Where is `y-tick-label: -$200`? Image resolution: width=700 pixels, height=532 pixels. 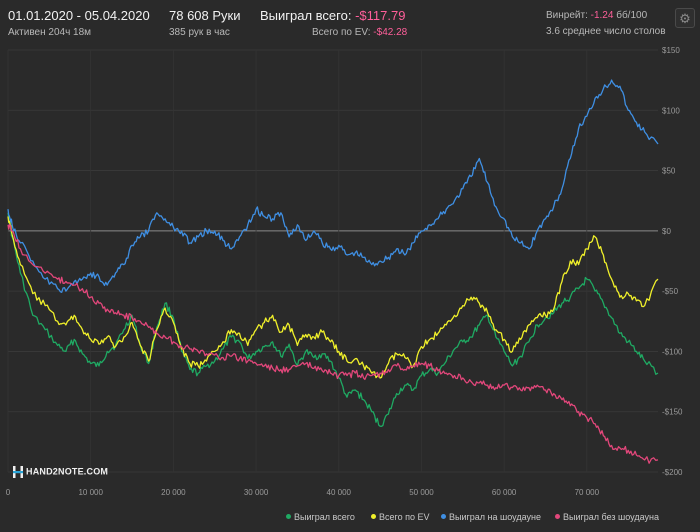 y-tick-label: -$200 is located at coordinates (672, 472).